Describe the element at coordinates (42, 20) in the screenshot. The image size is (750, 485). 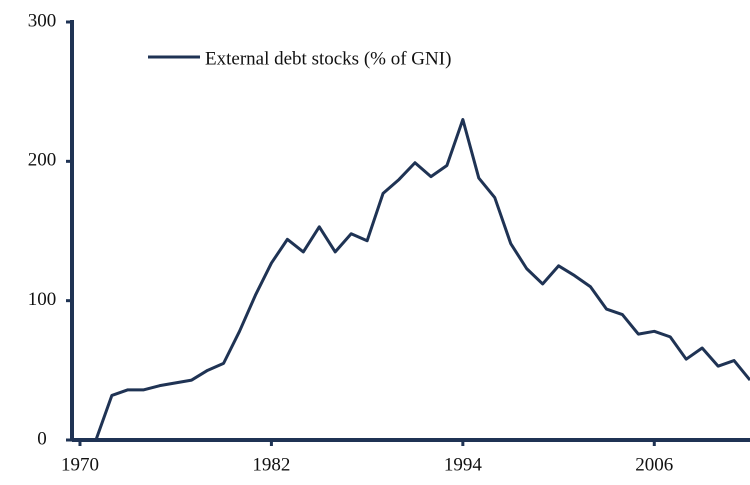
I see `y-tick-label: 300` at that location.